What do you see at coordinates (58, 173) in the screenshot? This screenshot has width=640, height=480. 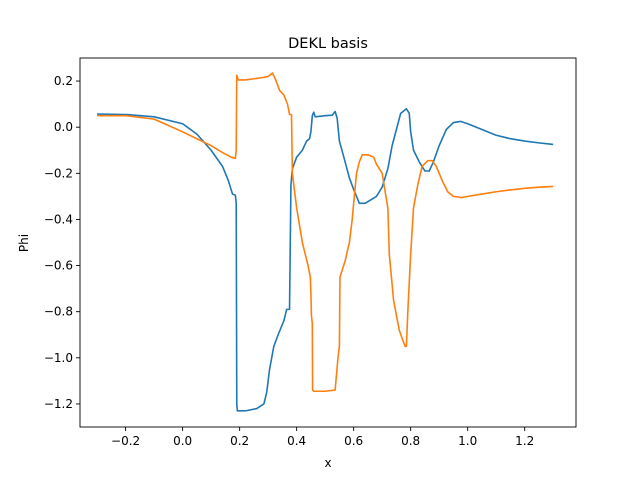 I see `y-tick-label: −0.2` at bounding box center [58, 173].